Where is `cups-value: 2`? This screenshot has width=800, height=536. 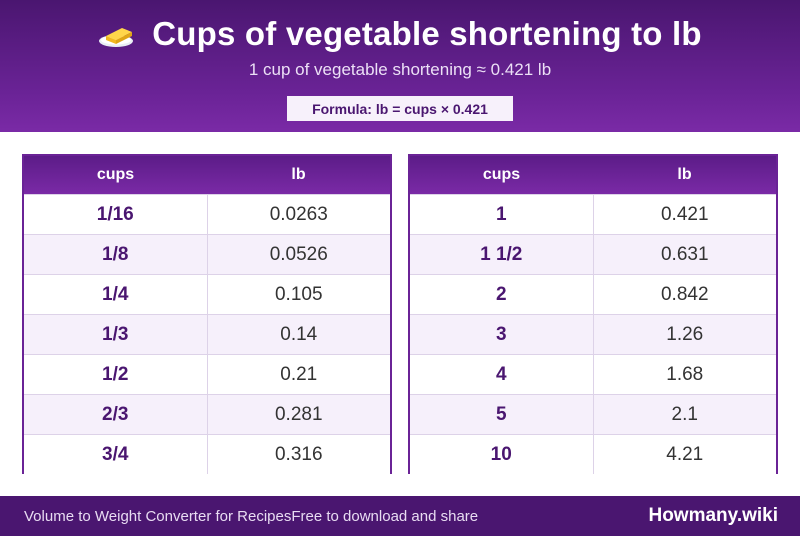 cups-value: 2 is located at coordinates (502, 294).